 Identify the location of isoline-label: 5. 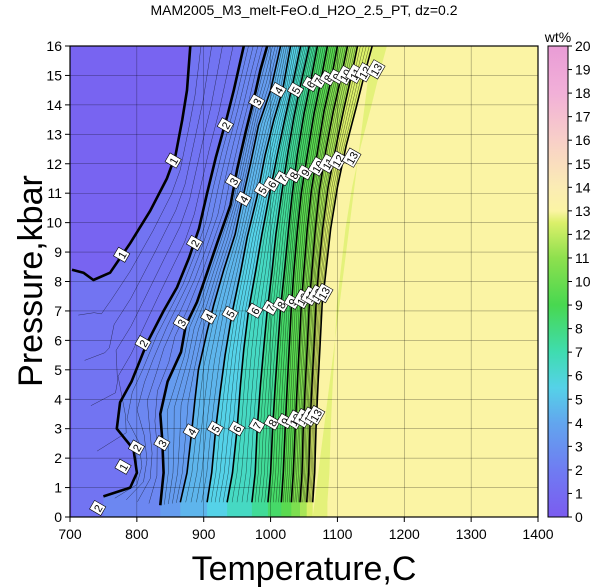
(296, 89).